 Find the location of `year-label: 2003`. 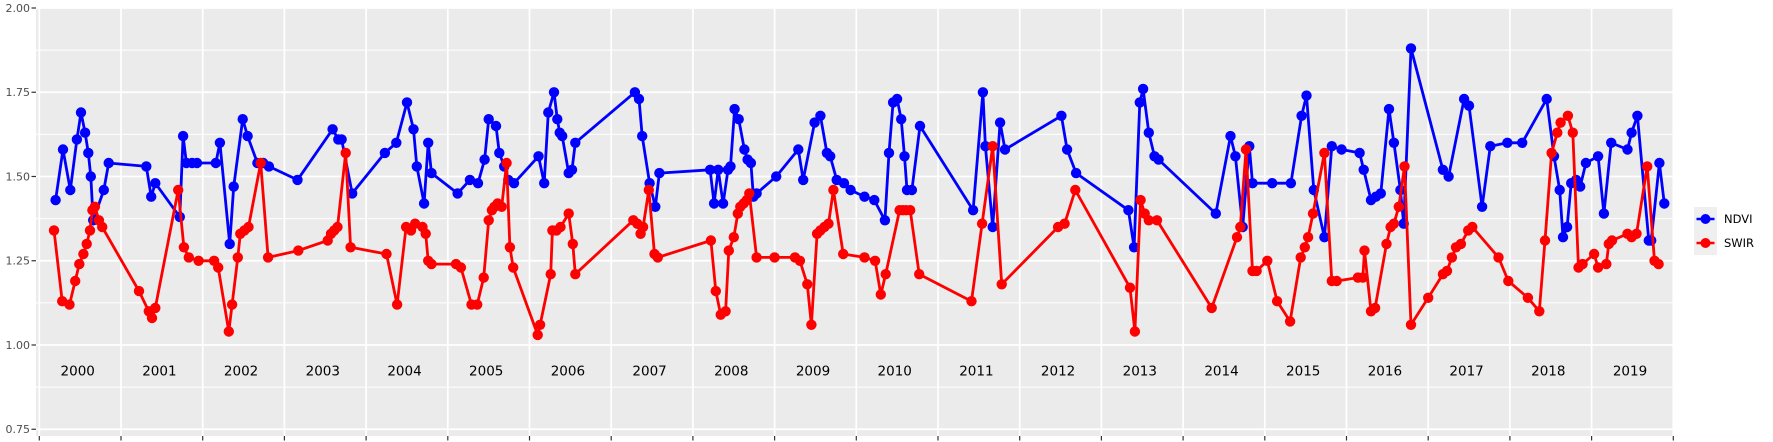

year-label: 2003 is located at coordinates (323, 372).